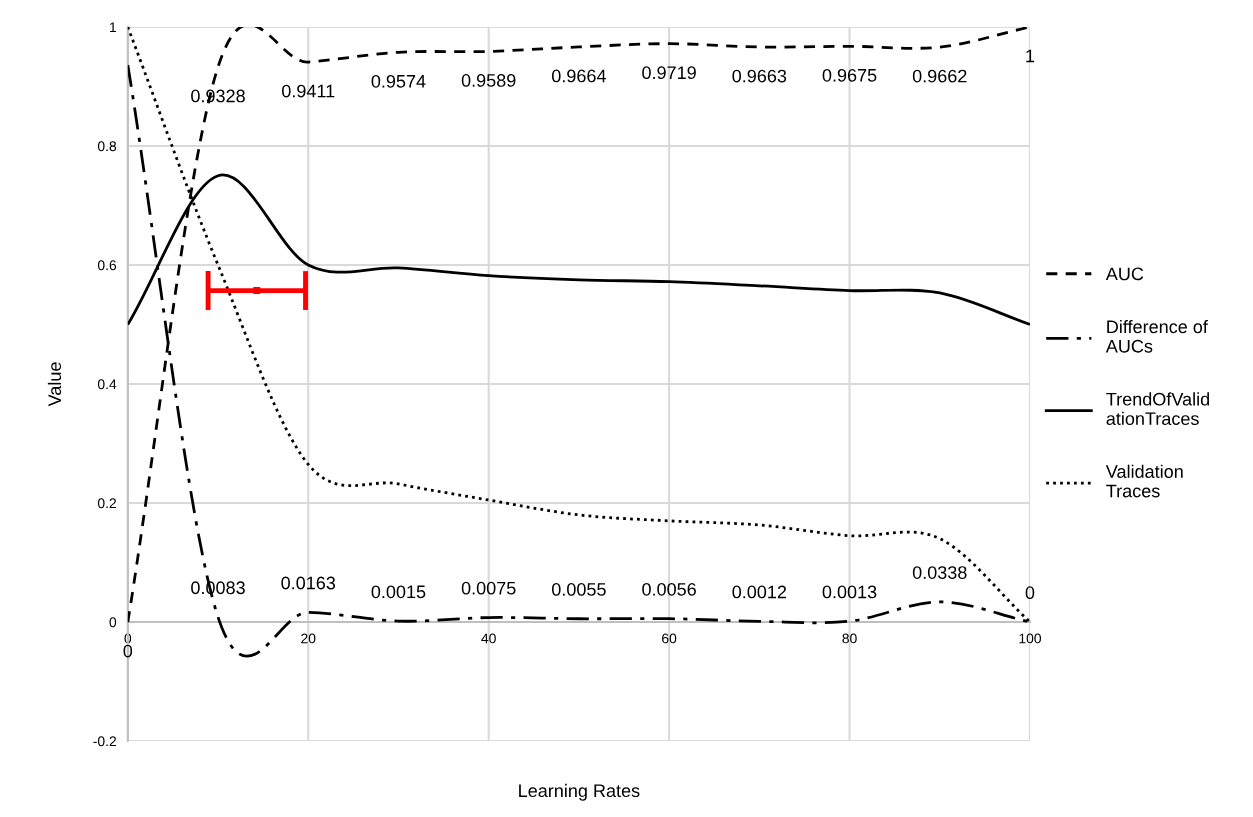 This screenshot has width=1253, height=817. What do you see at coordinates (113, 27) in the screenshot?
I see `y-tick-label: 1` at bounding box center [113, 27].